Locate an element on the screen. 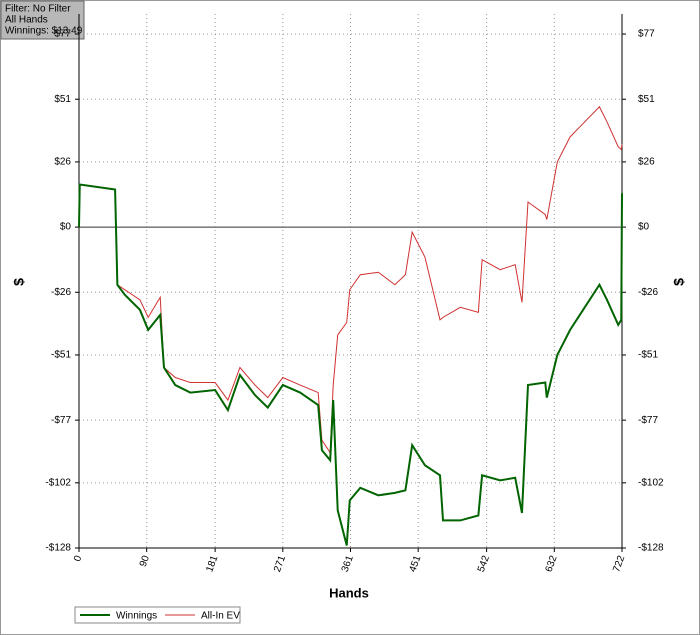 The image size is (700, 635). y-tick-label: $51 is located at coordinates (62, 99).